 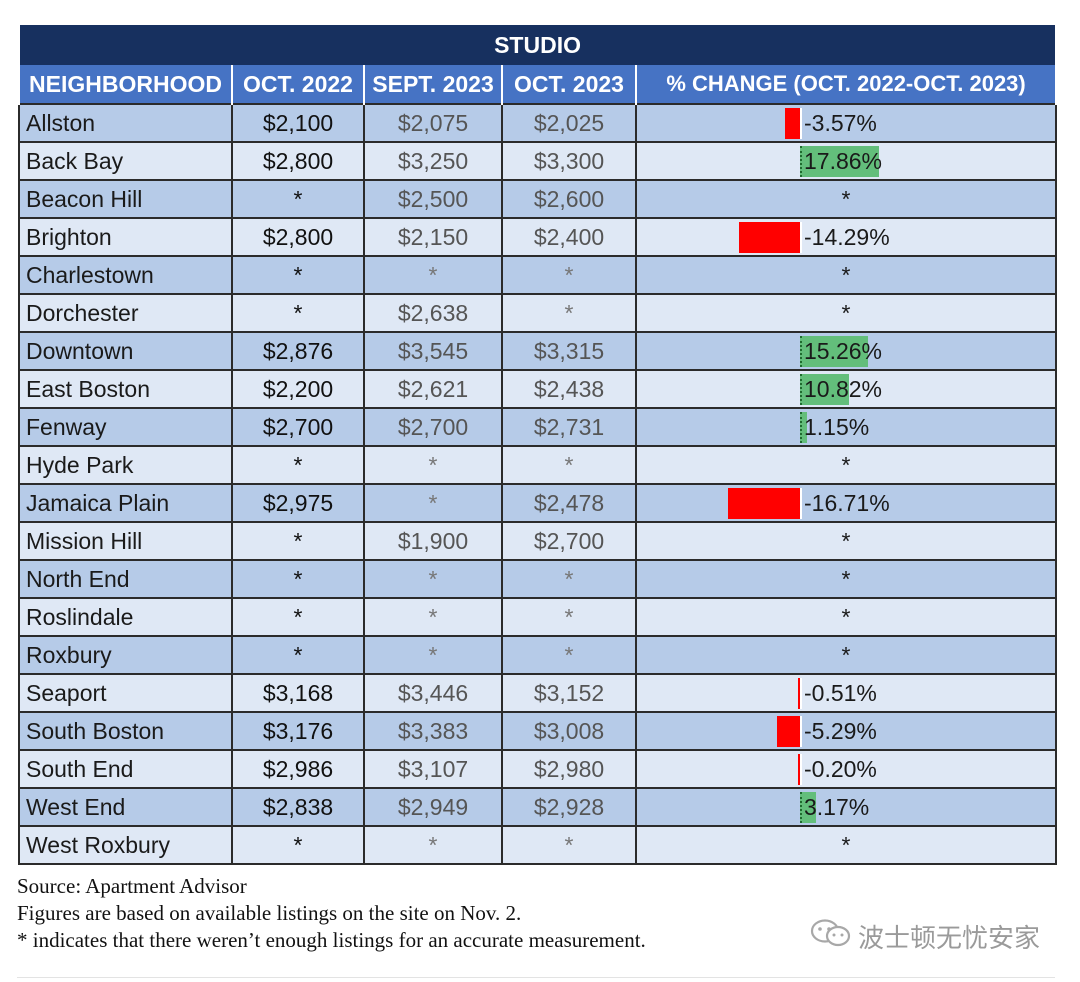 What do you see at coordinates (125, 769) in the screenshot?
I see `neighborhood-cell: South End` at bounding box center [125, 769].